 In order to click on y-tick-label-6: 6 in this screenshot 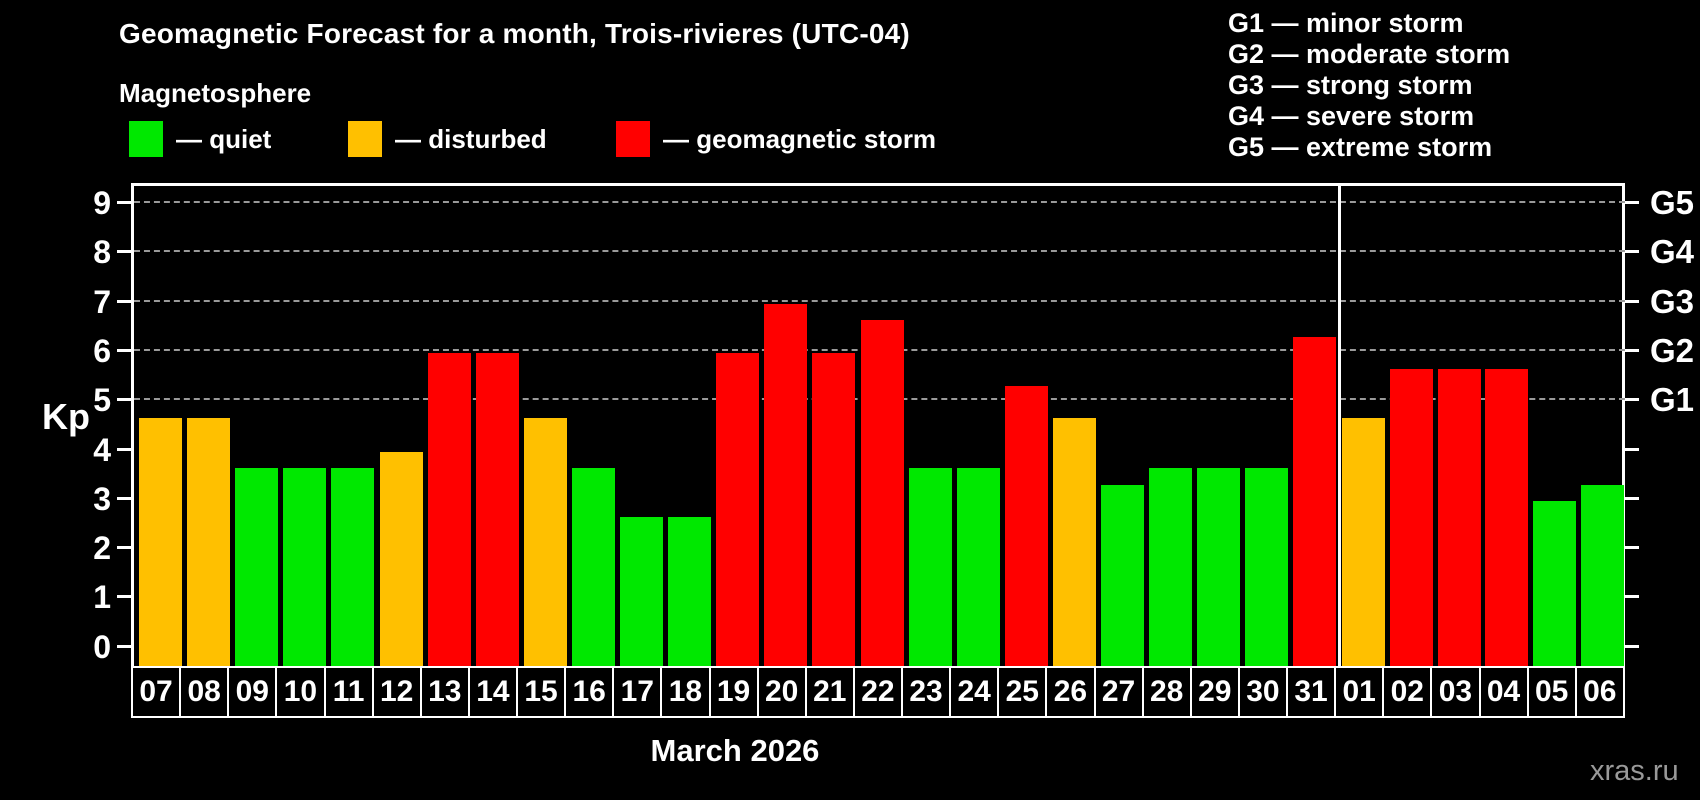, I will do `click(102, 350)`.